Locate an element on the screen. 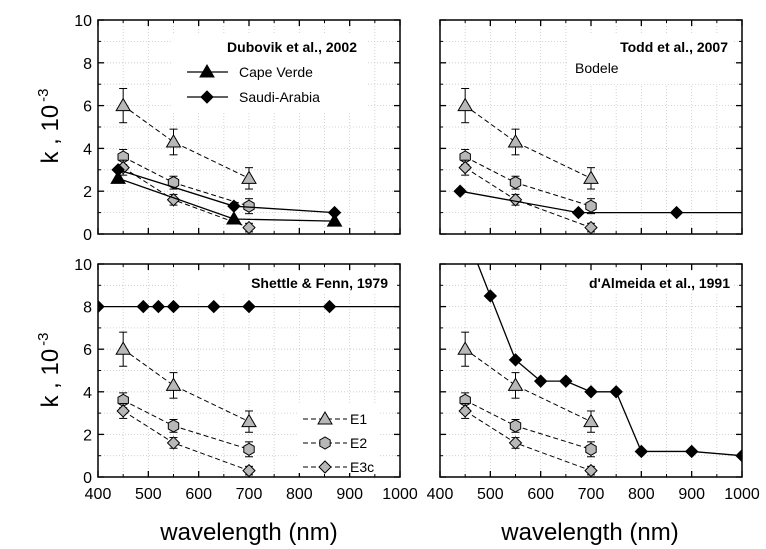 The height and width of the screenshot is (549, 766). x-tick-label: 900 is located at coordinates (691, 494).